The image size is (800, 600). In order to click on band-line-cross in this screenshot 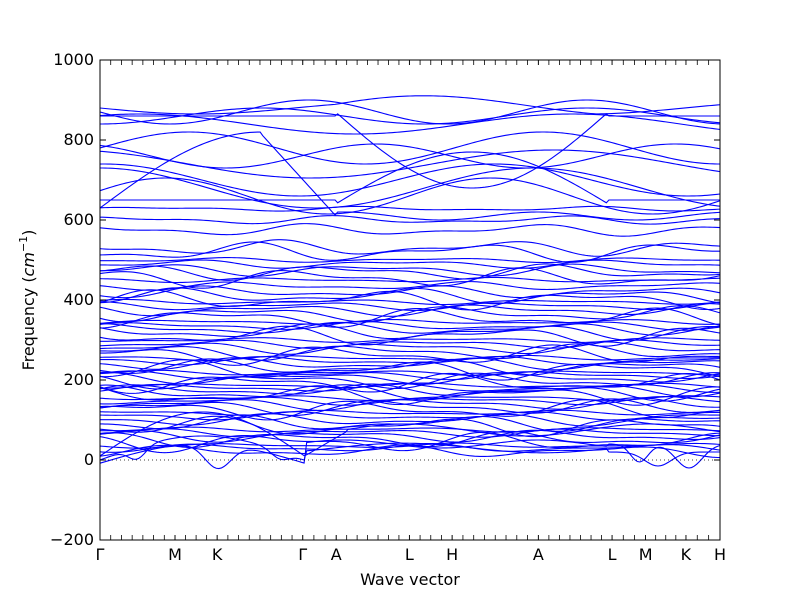, I will do `click(410, 176)`.